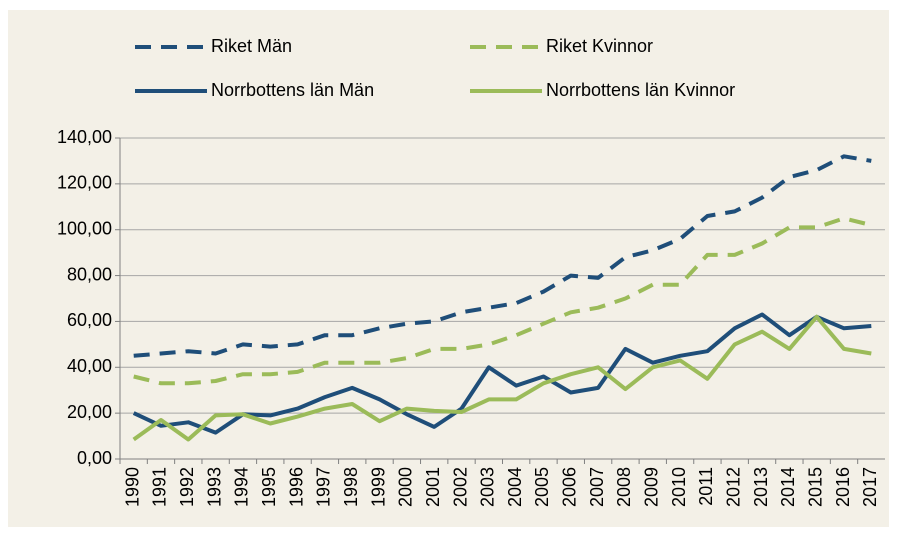 Image resolution: width=901 pixels, height=538 pixels. What do you see at coordinates (624, 487) in the screenshot?
I see `x-tick-label: 2008` at bounding box center [624, 487].